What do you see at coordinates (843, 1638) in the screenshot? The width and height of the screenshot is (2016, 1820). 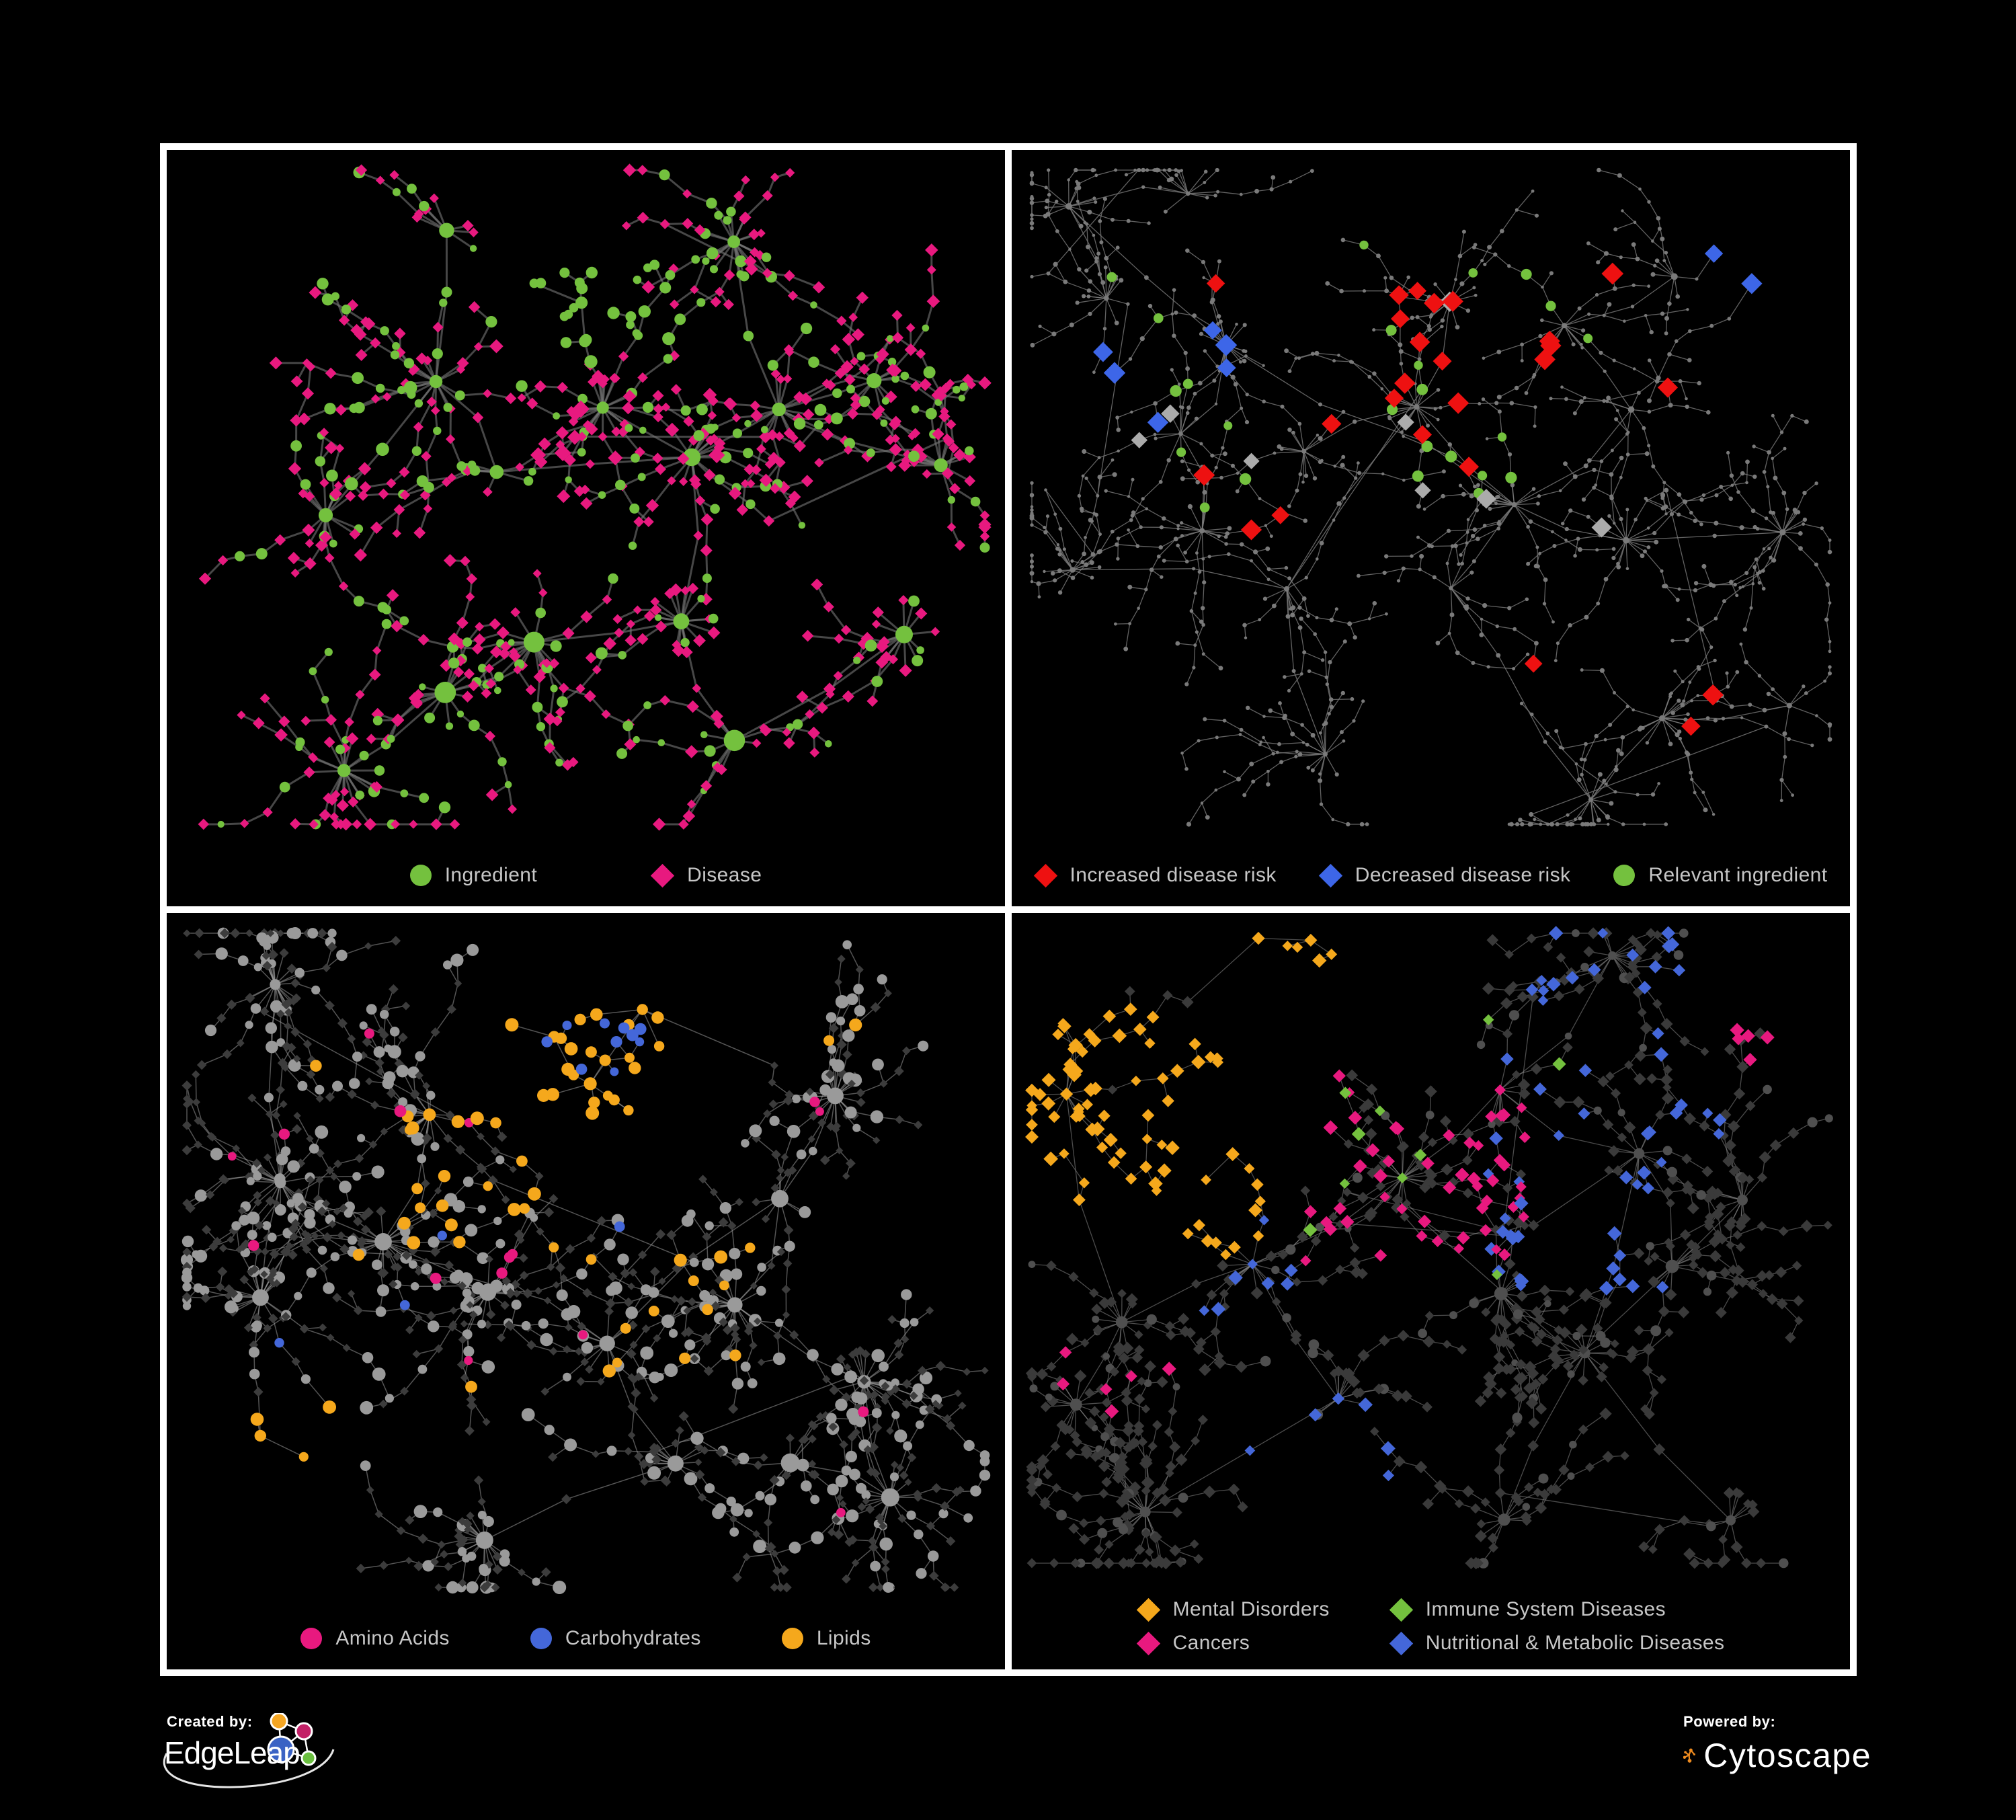 I see `legend-label: Lipids` at bounding box center [843, 1638].